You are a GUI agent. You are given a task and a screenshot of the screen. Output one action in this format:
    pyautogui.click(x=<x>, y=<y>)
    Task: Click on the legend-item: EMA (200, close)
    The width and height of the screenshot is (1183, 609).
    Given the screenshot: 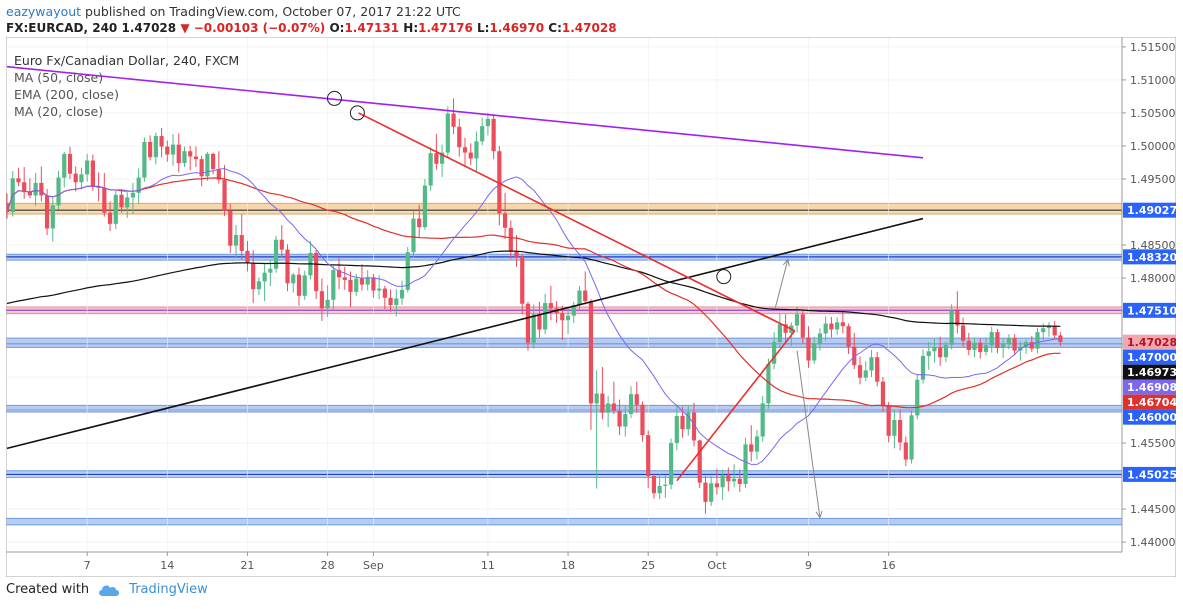 What is the action you would take?
    pyautogui.click(x=66, y=94)
    